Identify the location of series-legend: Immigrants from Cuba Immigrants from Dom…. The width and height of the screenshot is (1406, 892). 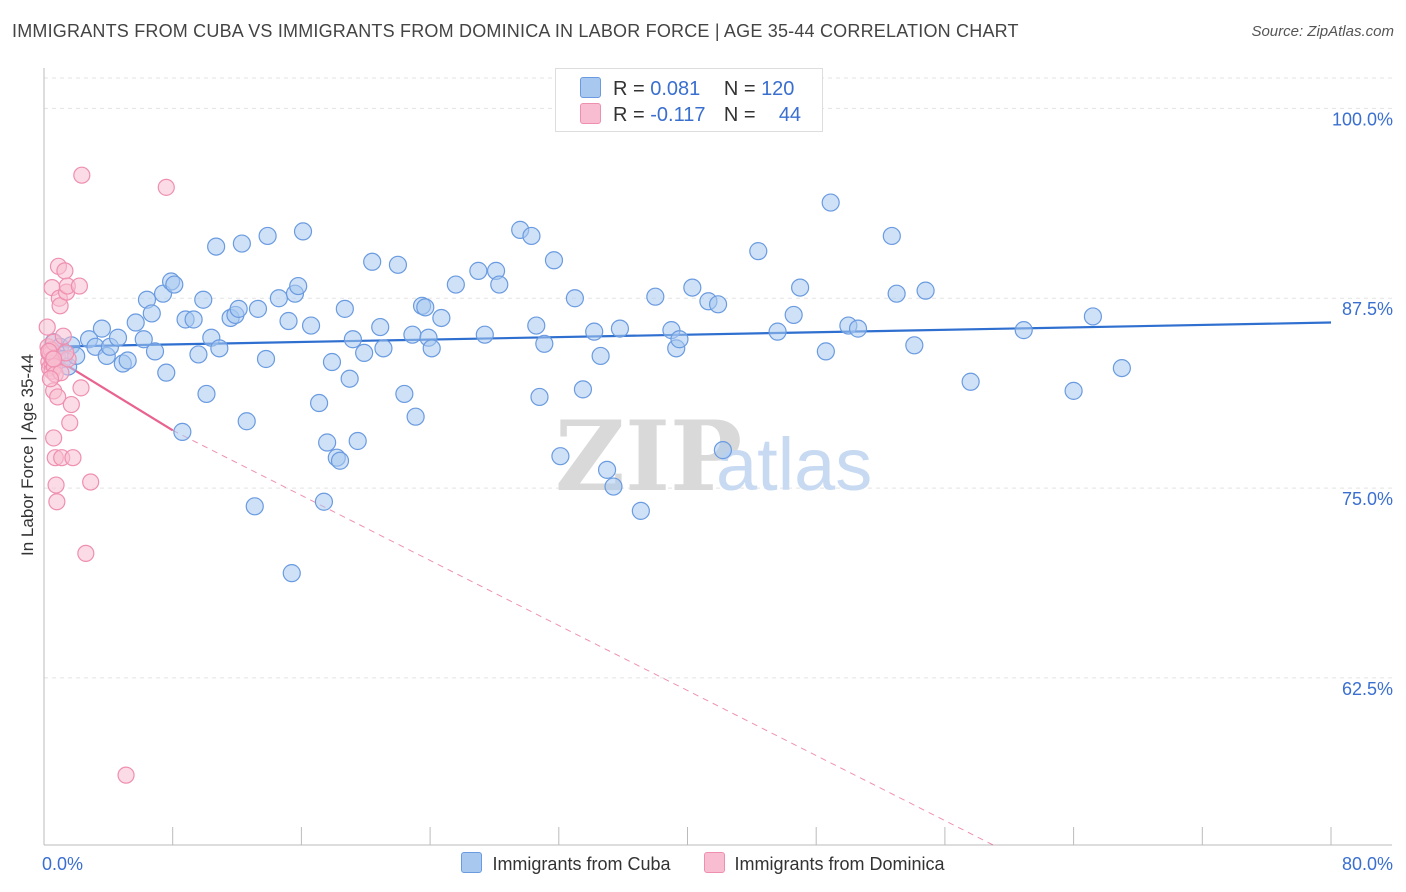
(703, 863).